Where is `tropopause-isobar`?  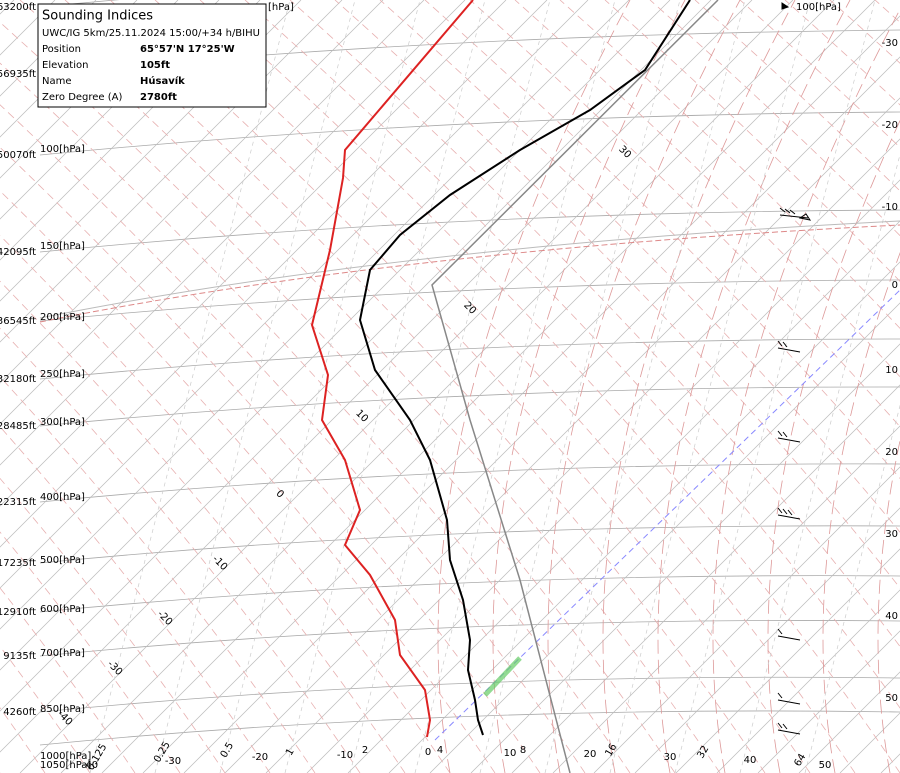 tropopause-isobar is located at coordinates (469, 269).